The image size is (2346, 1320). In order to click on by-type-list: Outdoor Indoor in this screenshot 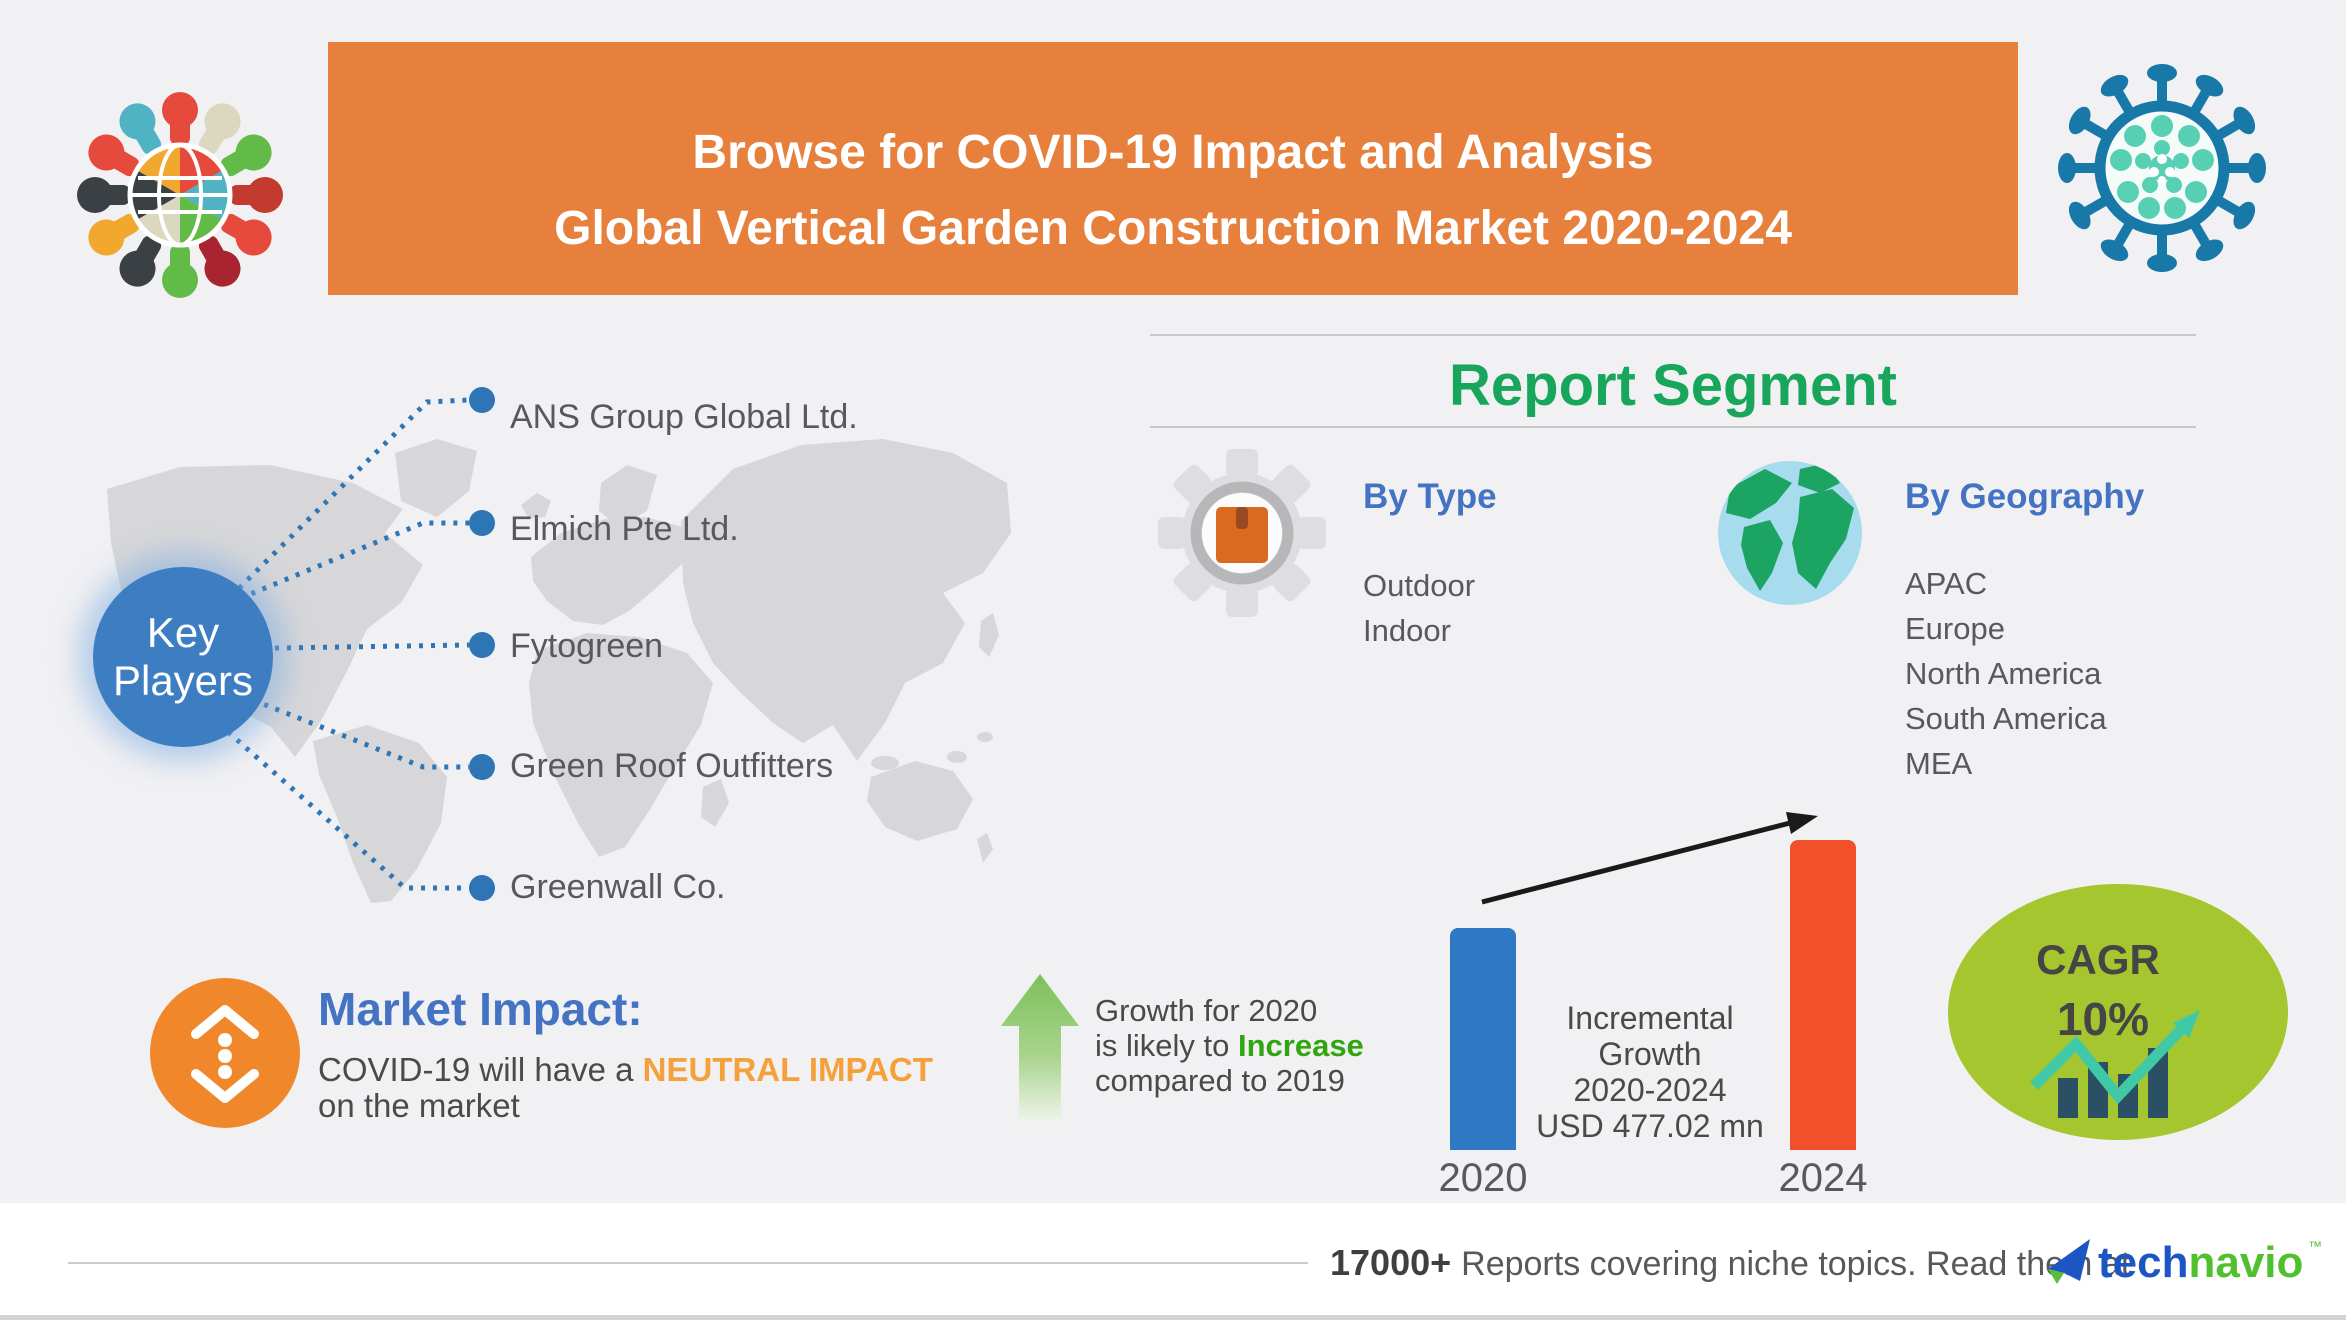, I will do `click(1419, 608)`.